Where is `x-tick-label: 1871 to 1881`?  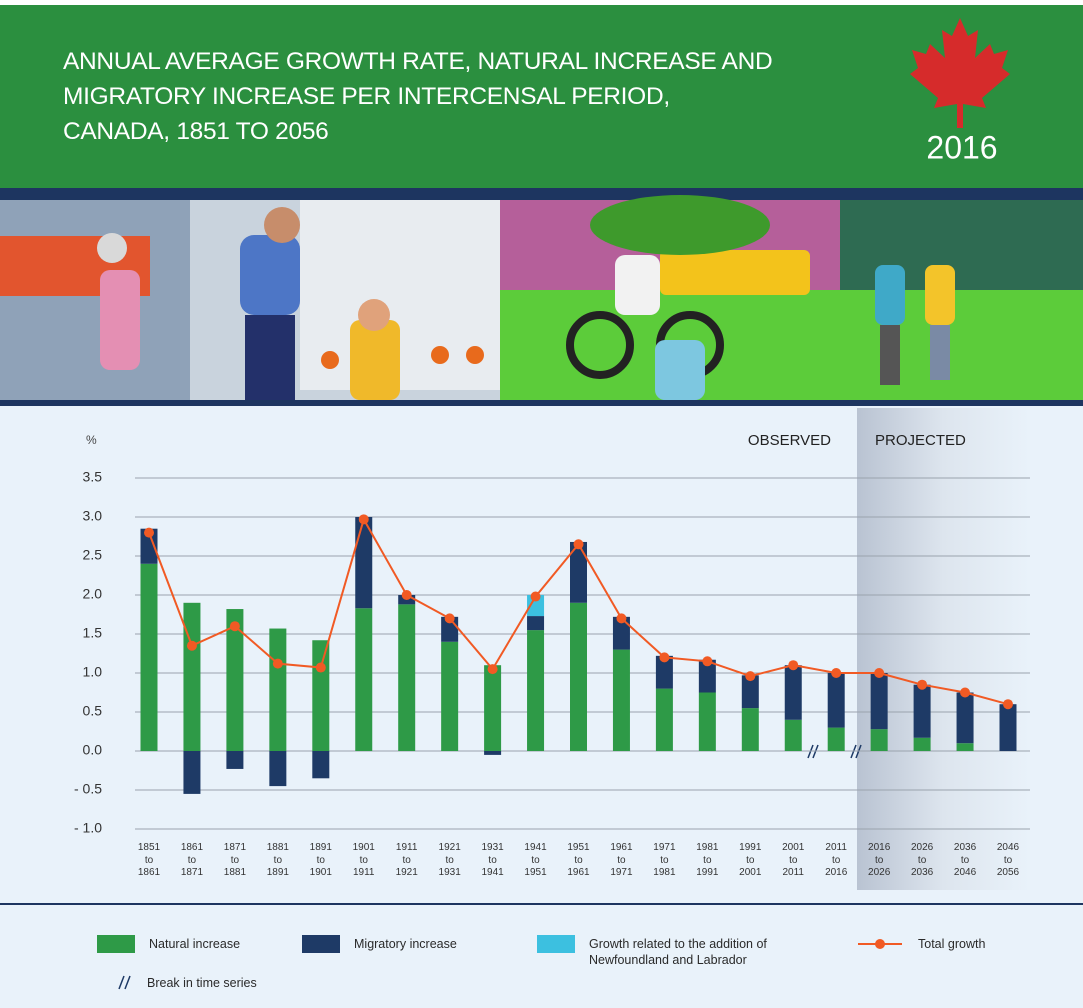 x-tick-label: 1871 to 1881 is located at coordinates (235, 860).